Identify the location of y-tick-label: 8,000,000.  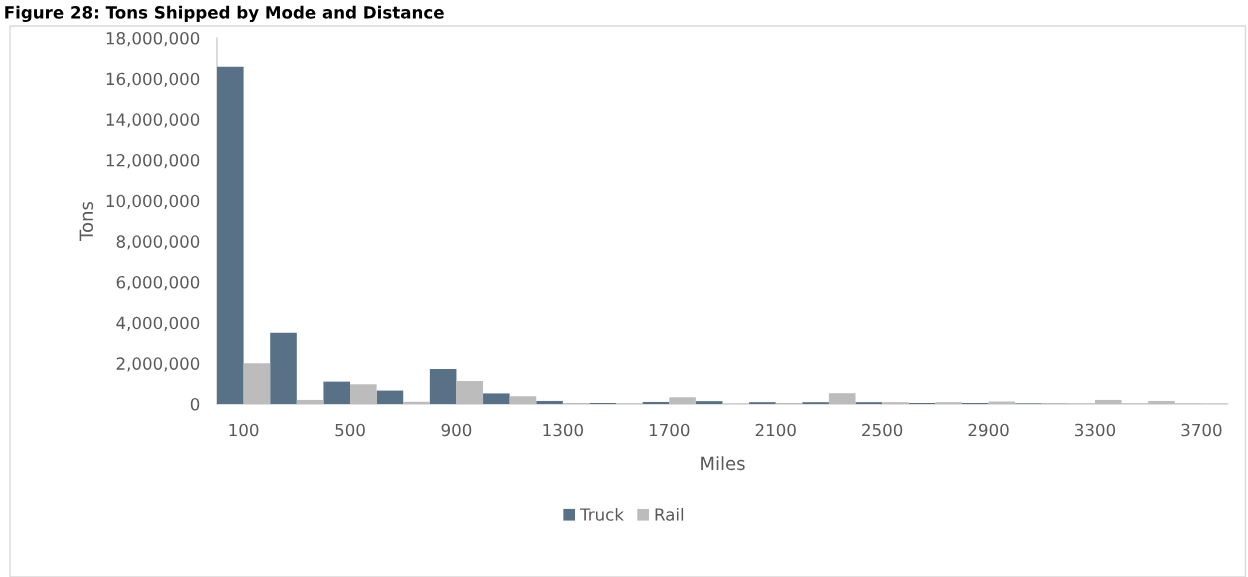
(158, 242).